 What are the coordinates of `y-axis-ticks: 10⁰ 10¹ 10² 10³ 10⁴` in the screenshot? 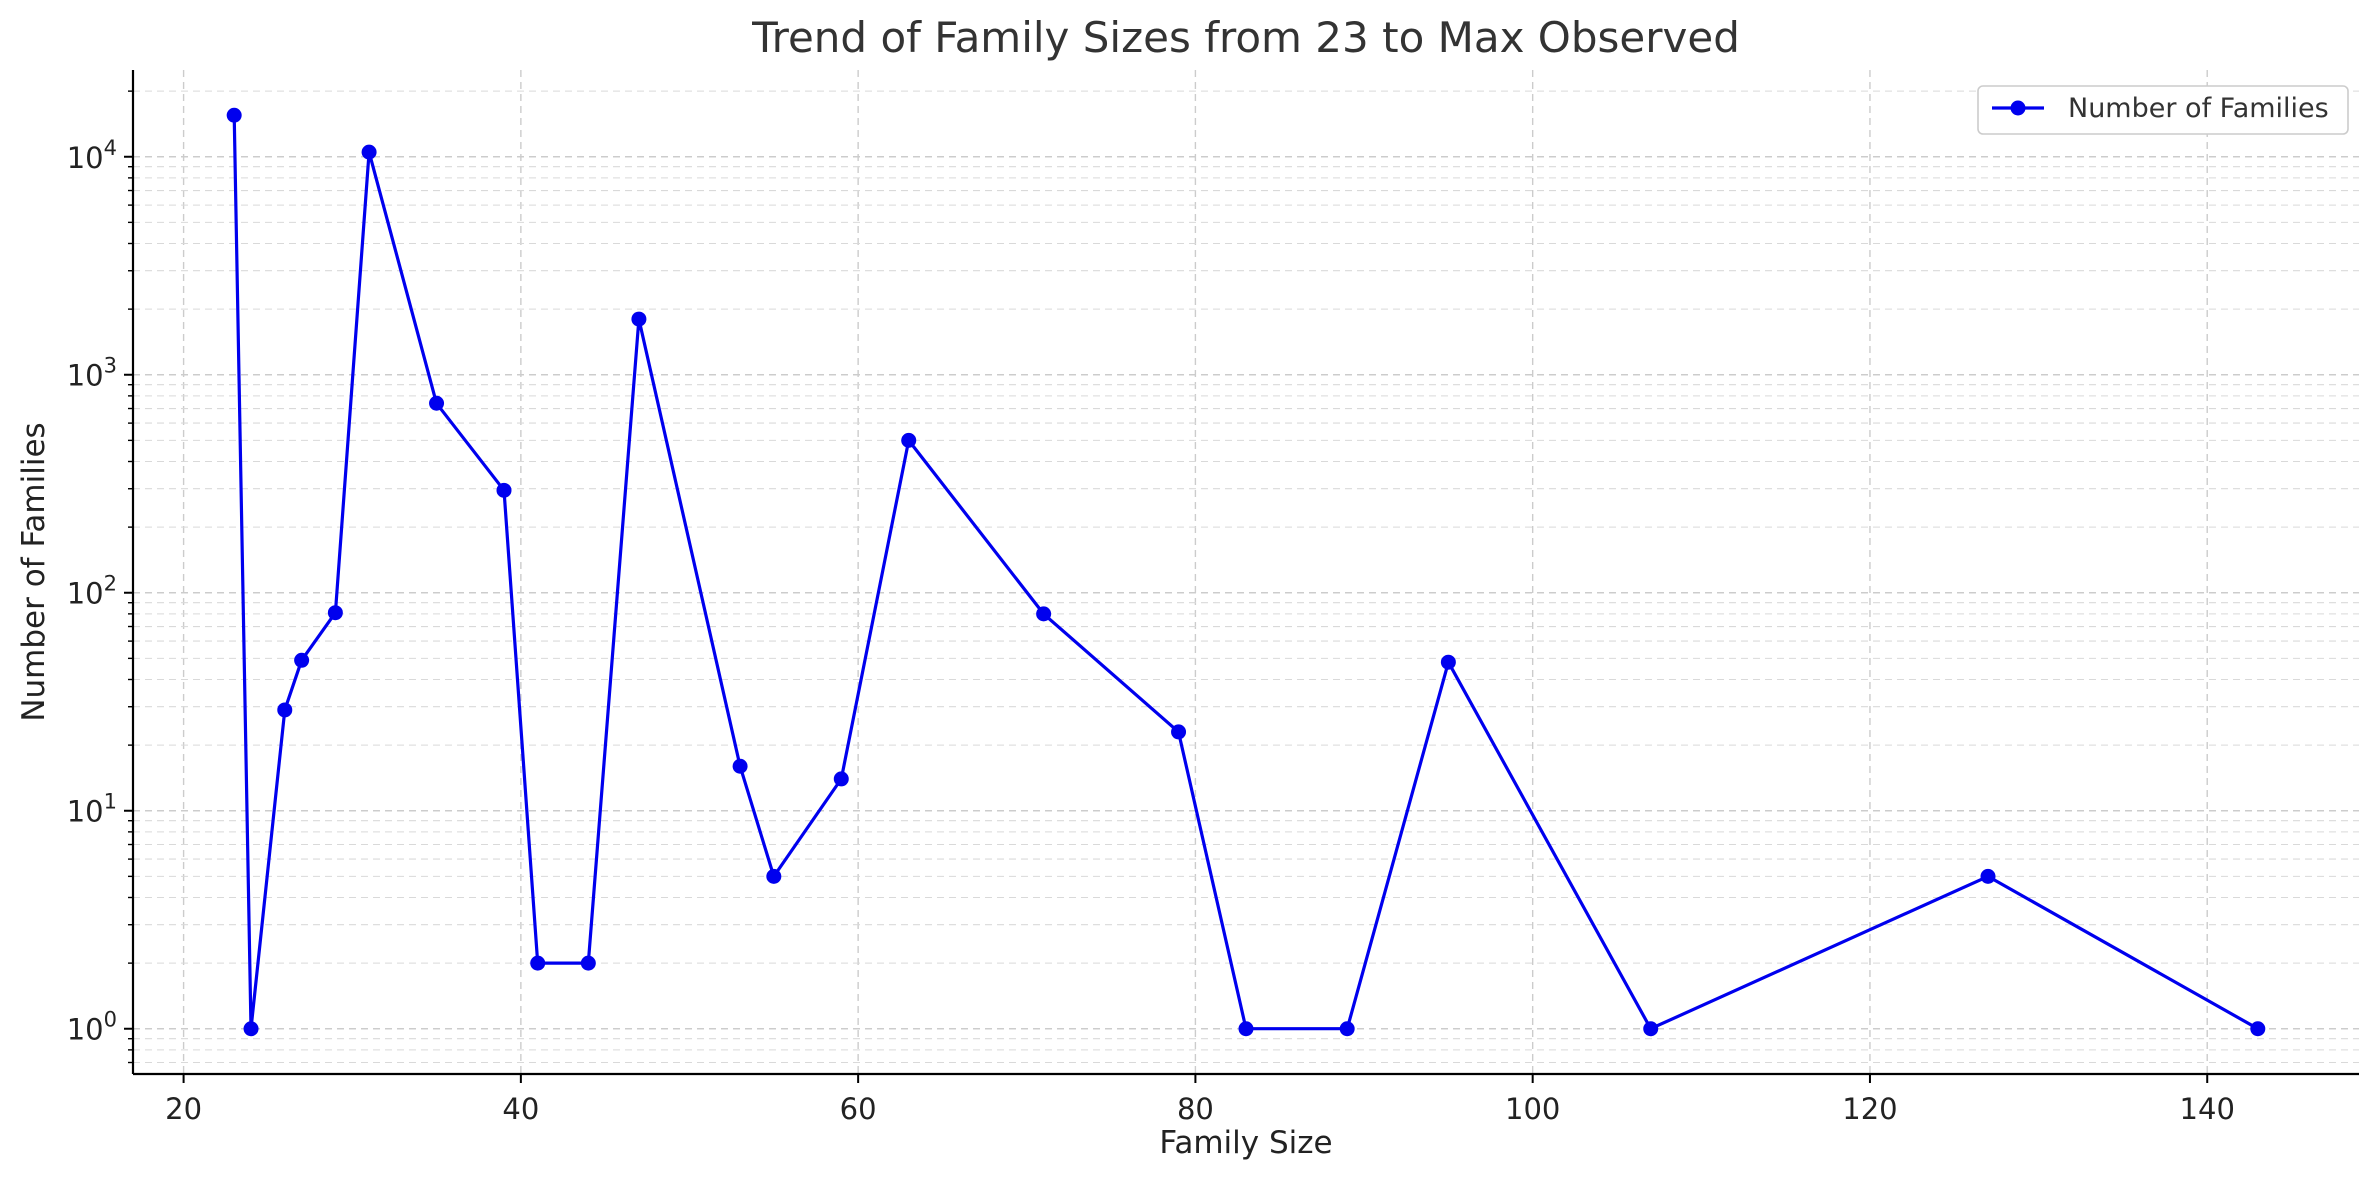 It's located at (100, 577).